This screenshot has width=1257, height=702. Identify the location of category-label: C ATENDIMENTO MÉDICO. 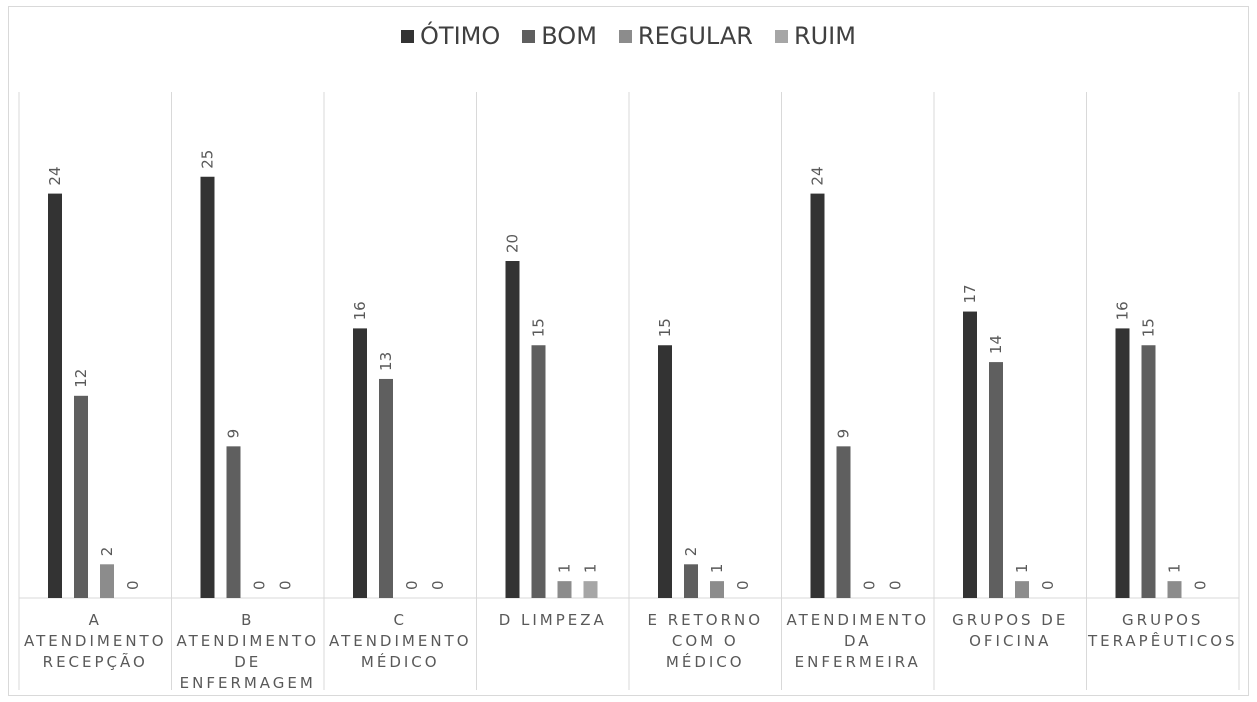
(400, 641).